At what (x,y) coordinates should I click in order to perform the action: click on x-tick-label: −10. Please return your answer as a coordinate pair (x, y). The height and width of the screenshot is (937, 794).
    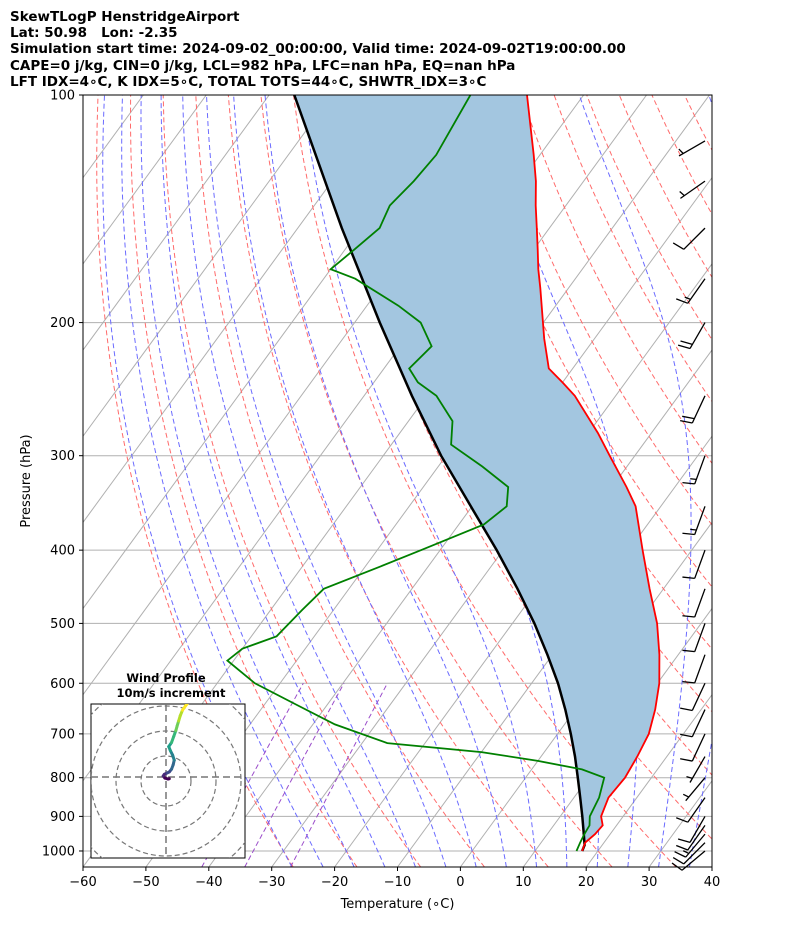
    Looking at the image, I should click on (397, 882).